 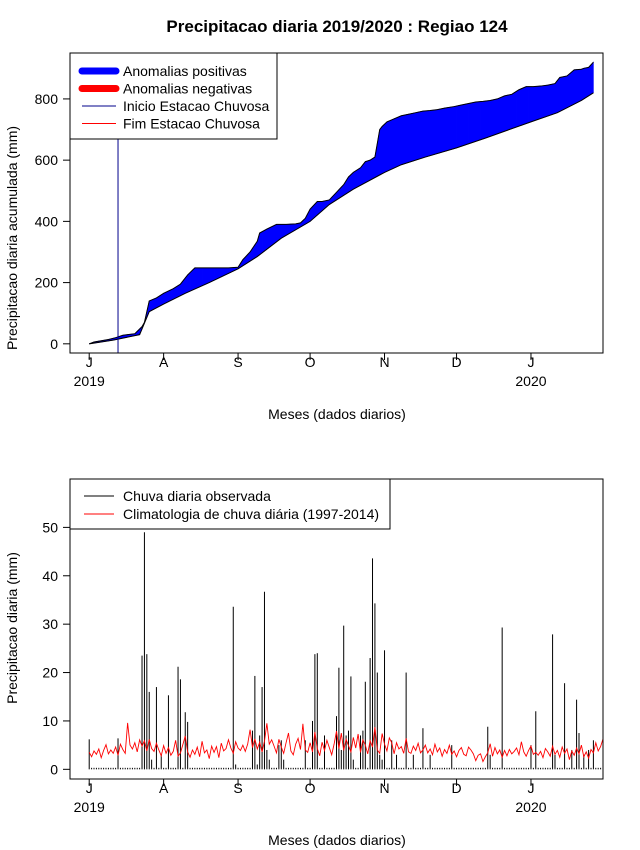 I want to click on legend-label: Inicio Estacao Chuvosa, so click(x=196, y=106).